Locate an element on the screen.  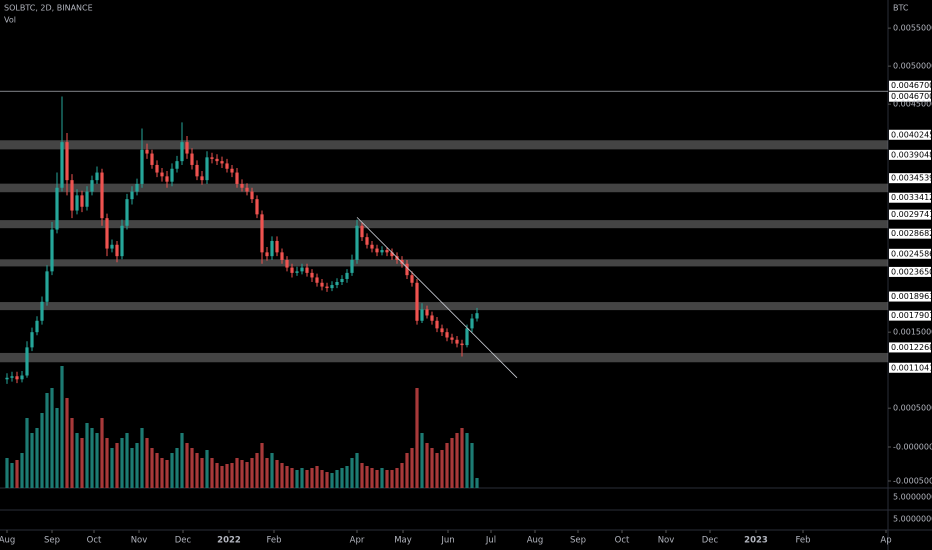
x-tick-label: 2022 is located at coordinates (229, 541).